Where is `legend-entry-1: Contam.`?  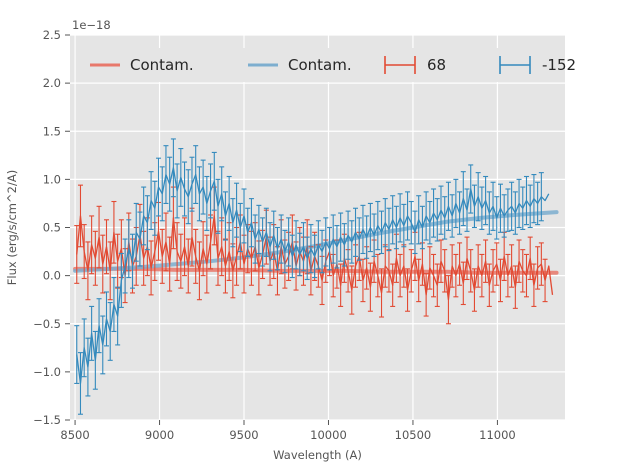
legend-entry-1: Contam. is located at coordinates (300, 65).